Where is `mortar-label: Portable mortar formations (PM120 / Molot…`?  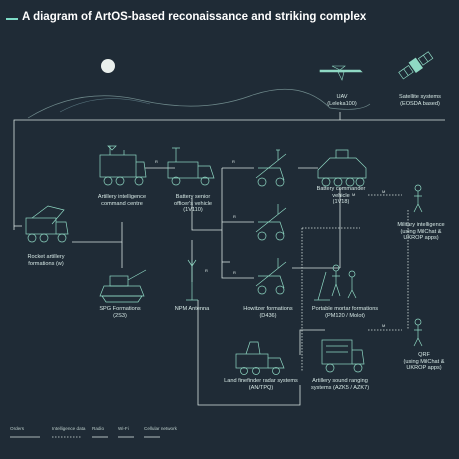
mortar-label: Portable mortar formations (PM120 / Molot… is located at coordinates (345, 312).